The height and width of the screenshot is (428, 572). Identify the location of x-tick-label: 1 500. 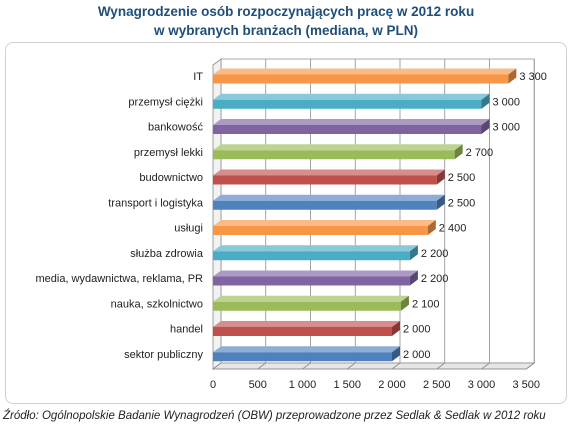
(347, 385).